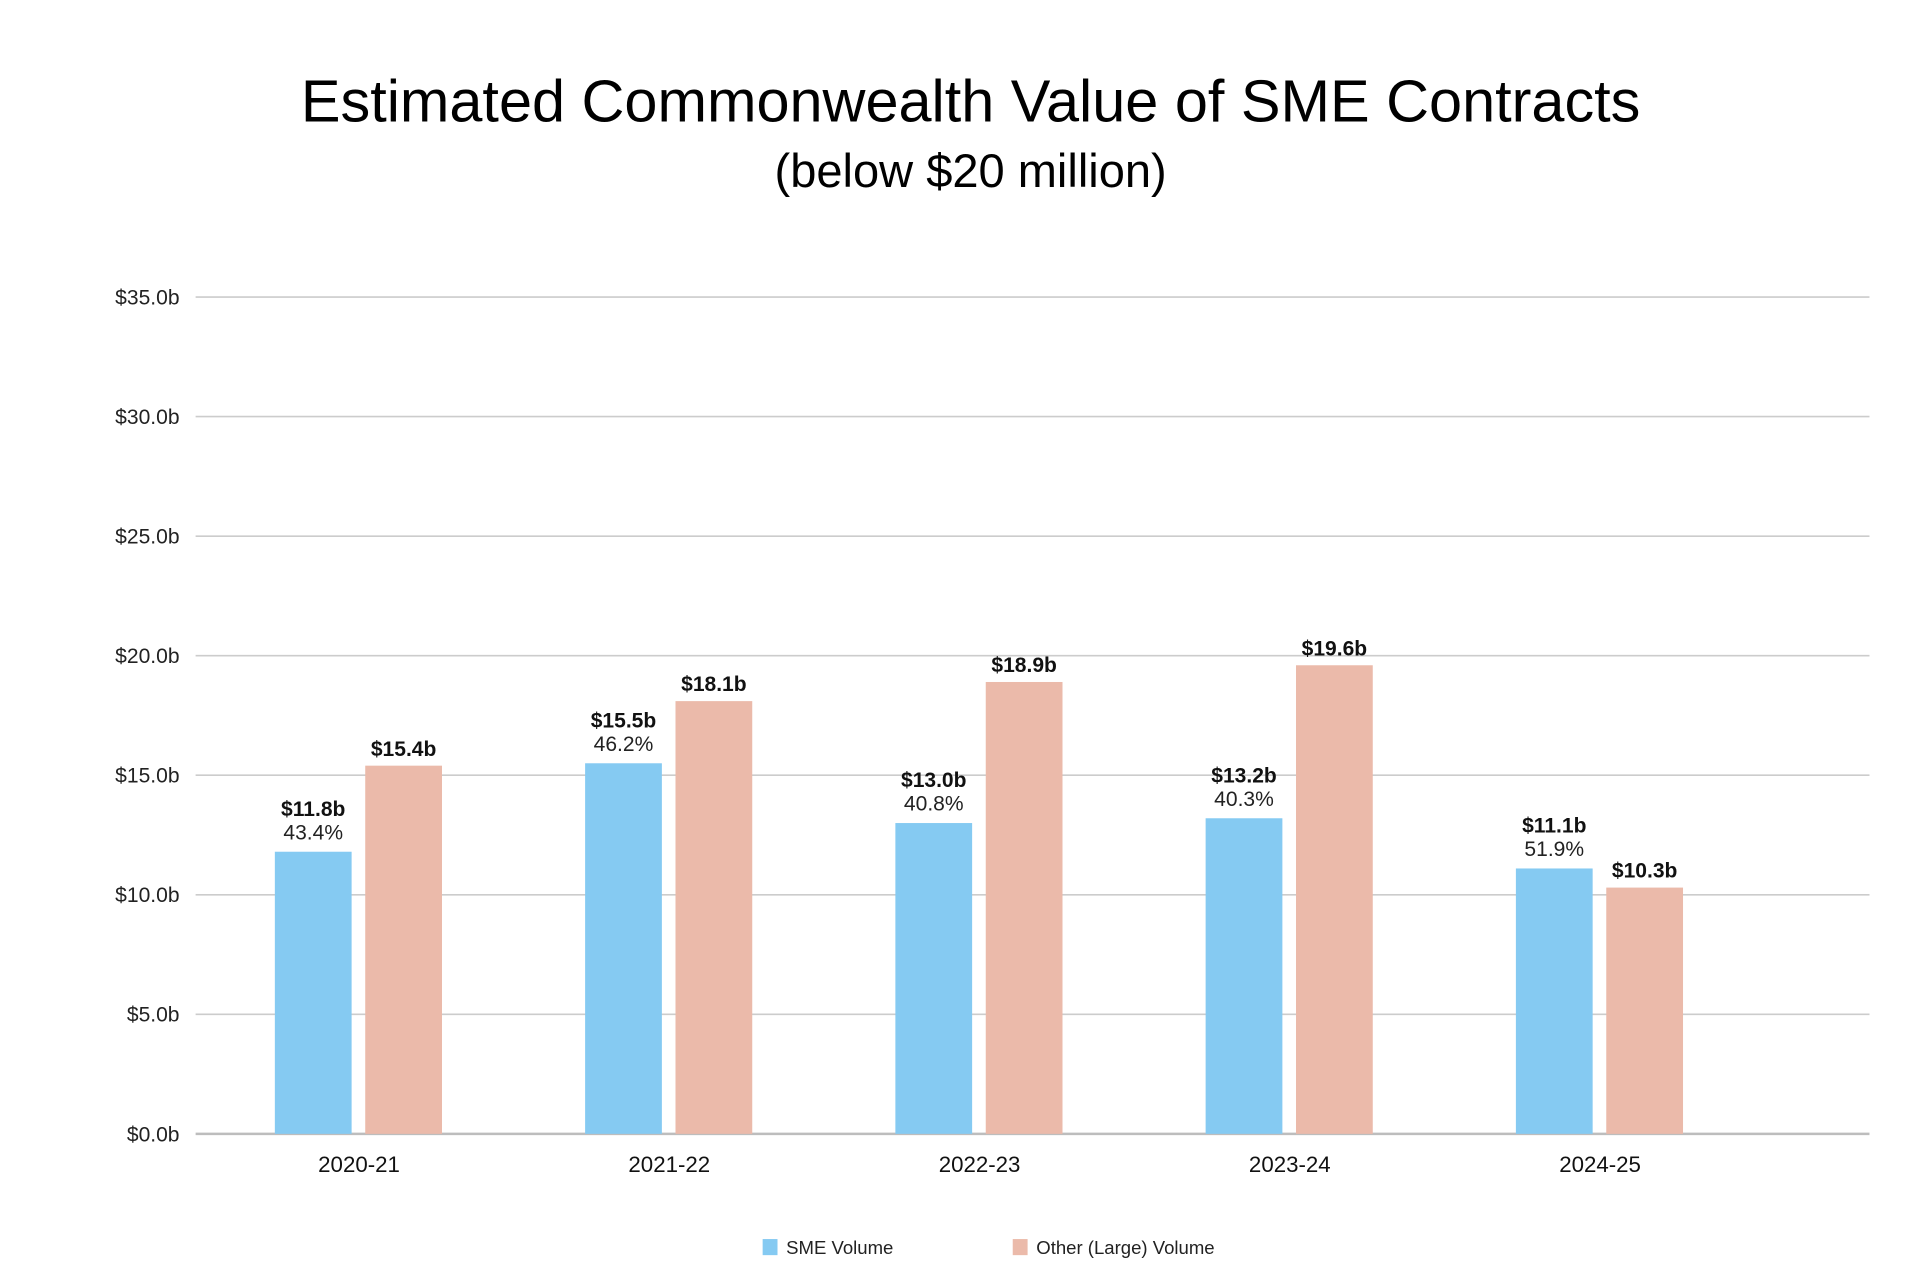 The height and width of the screenshot is (1270, 1919). Describe the element at coordinates (147, 656) in the screenshot. I see `y-tick-label: $20.0b` at that location.